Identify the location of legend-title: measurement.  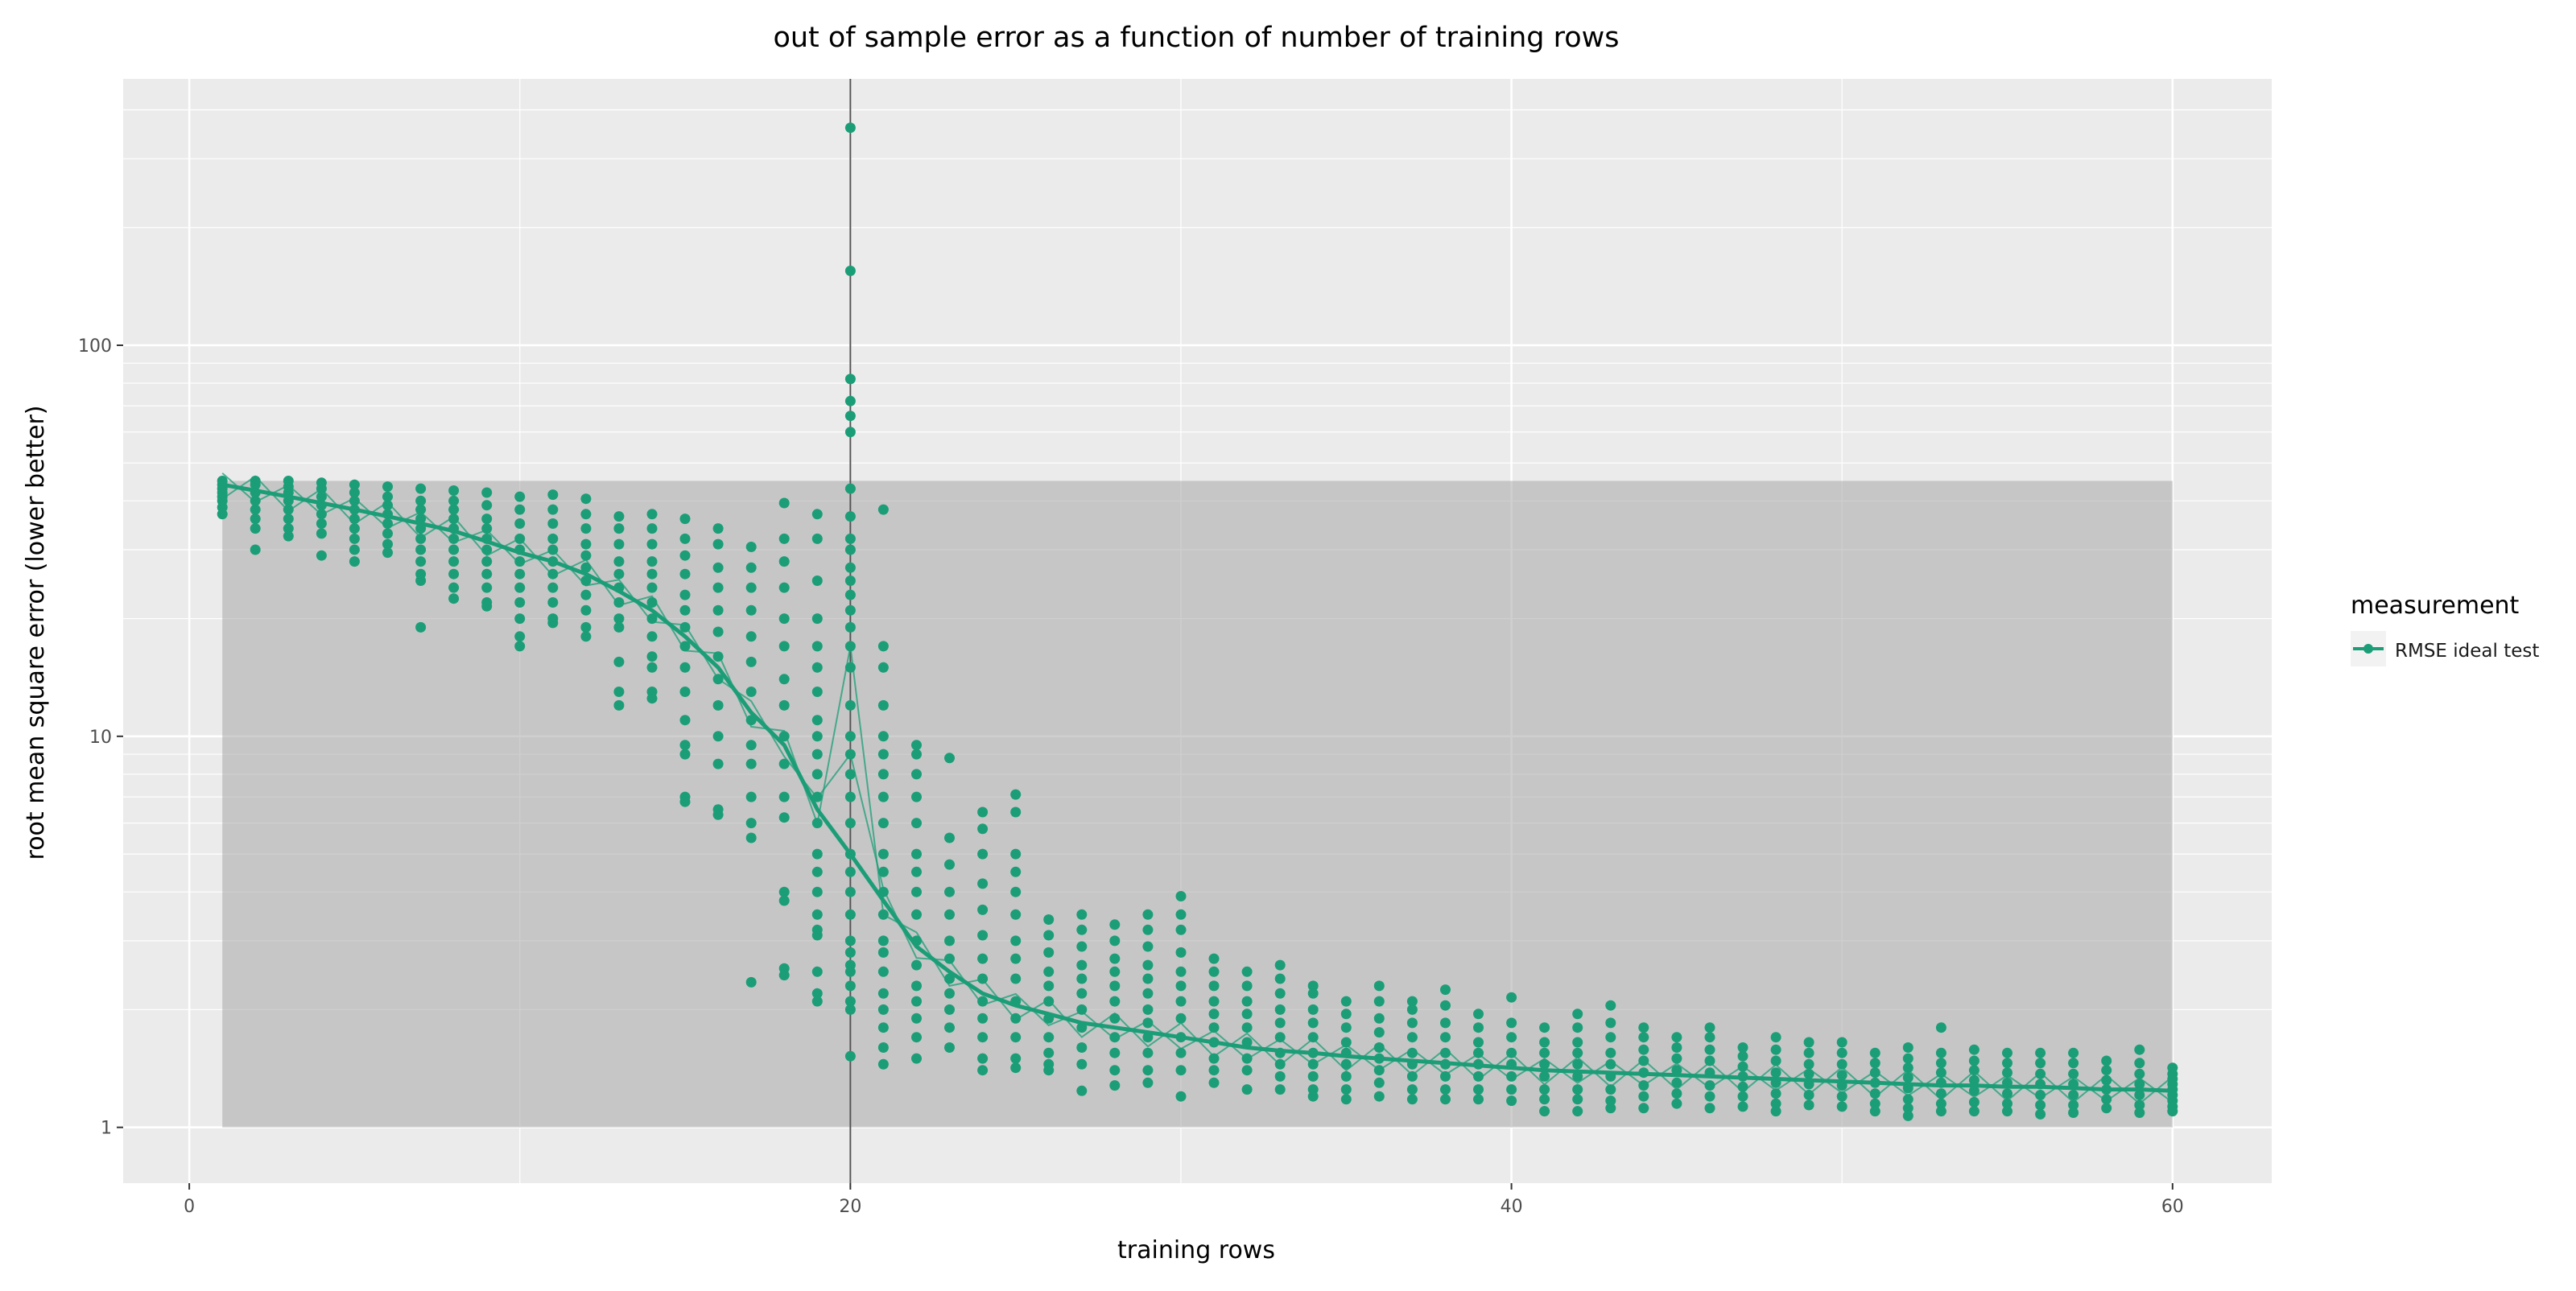
(2435, 606).